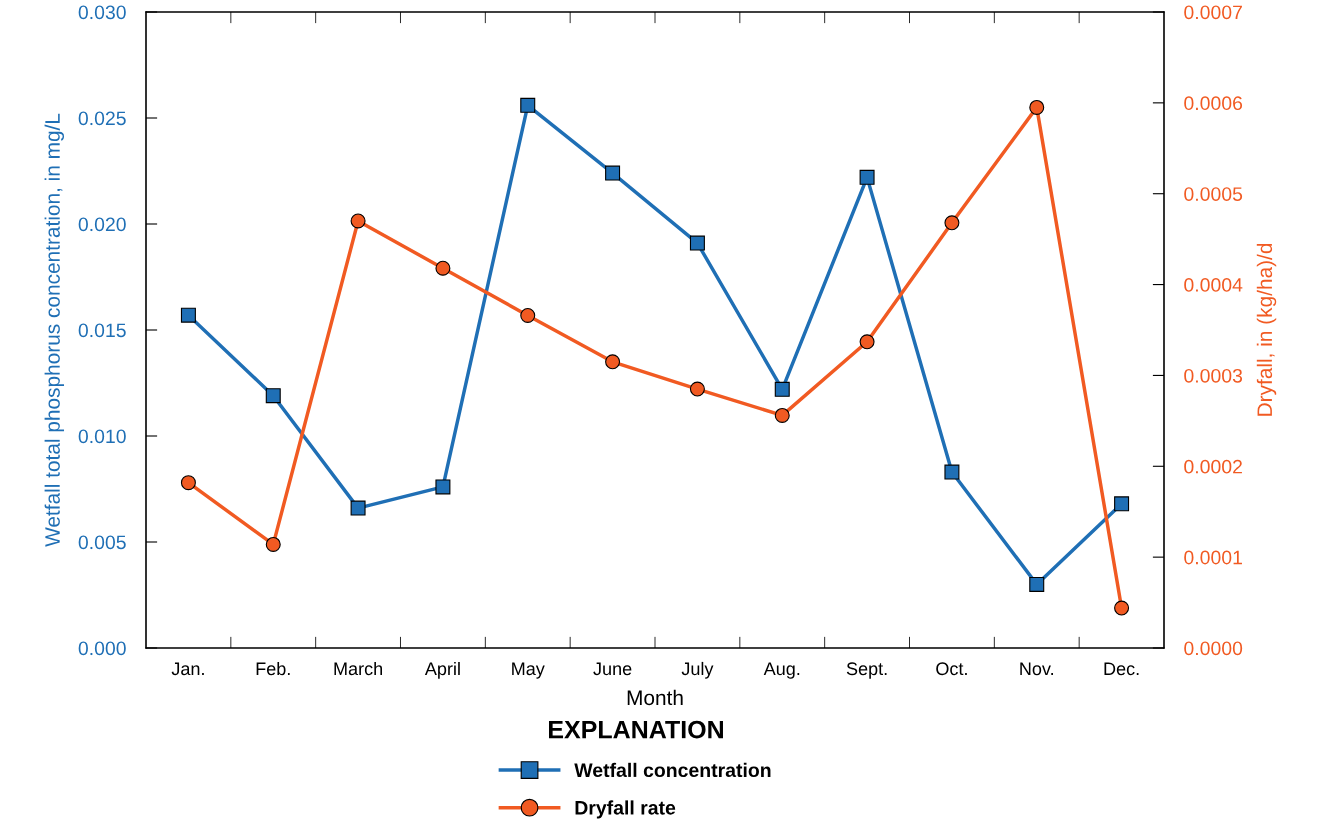 The height and width of the screenshot is (836, 1325). I want to click on x-axis-title: Month, so click(655, 697).